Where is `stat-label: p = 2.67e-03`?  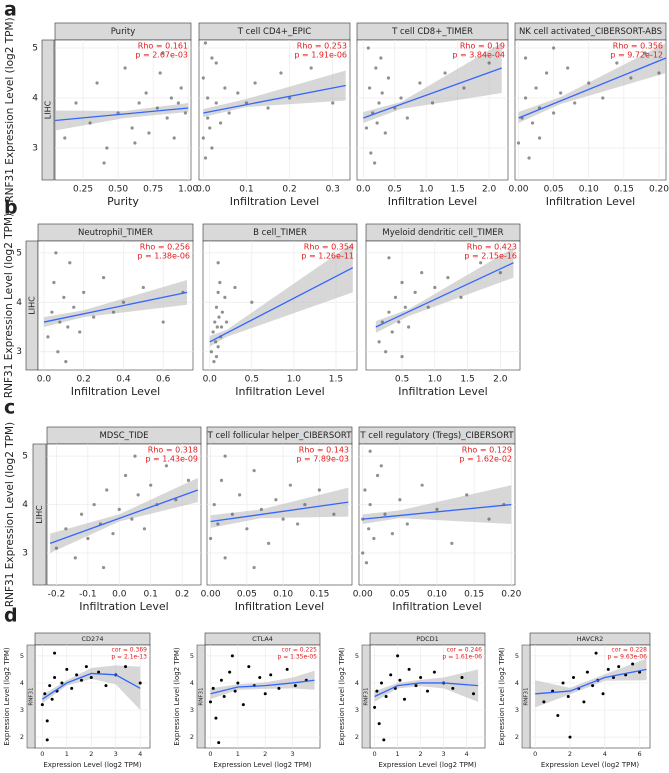
stat-label: p = 2.67e-03 is located at coordinates (161, 55).